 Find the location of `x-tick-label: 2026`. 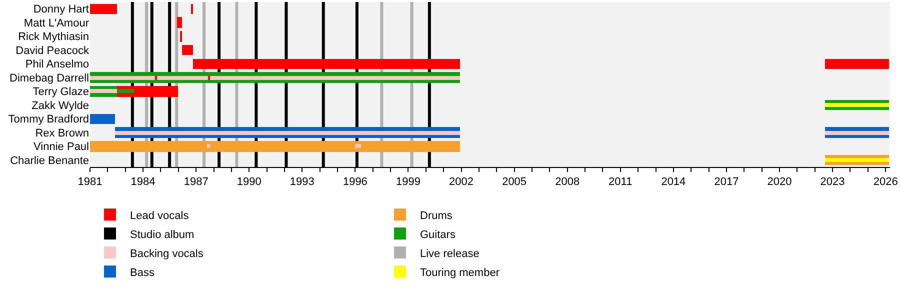

x-tick-label: 2026 is located at coordinates (885, 182).